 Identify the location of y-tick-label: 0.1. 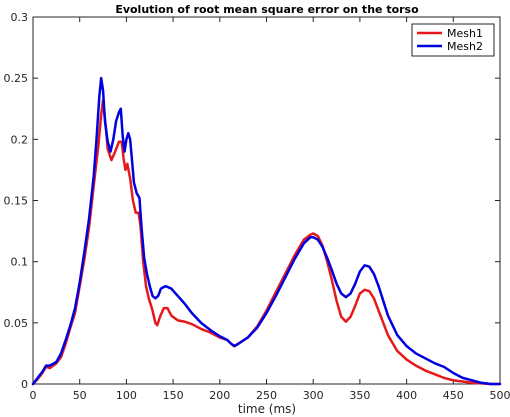
(20, 262).